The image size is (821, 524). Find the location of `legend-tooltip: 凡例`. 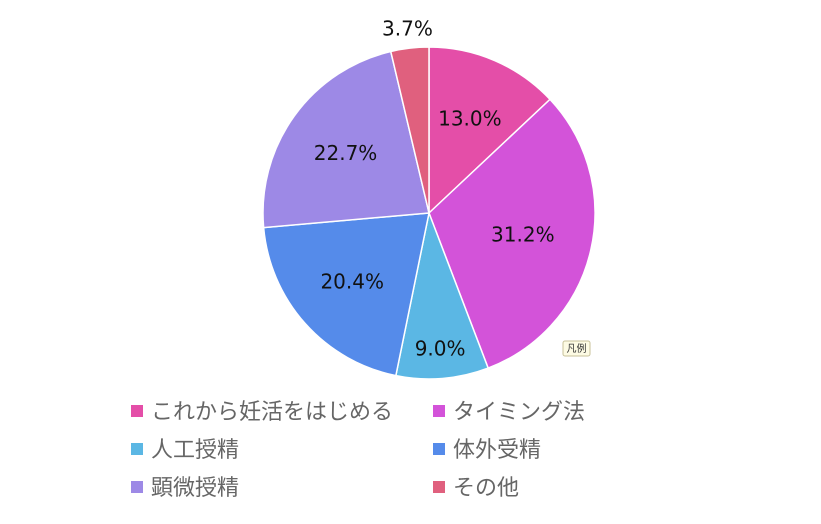

legend-tooltip: 凡例 is located at coordinates (576, 348).